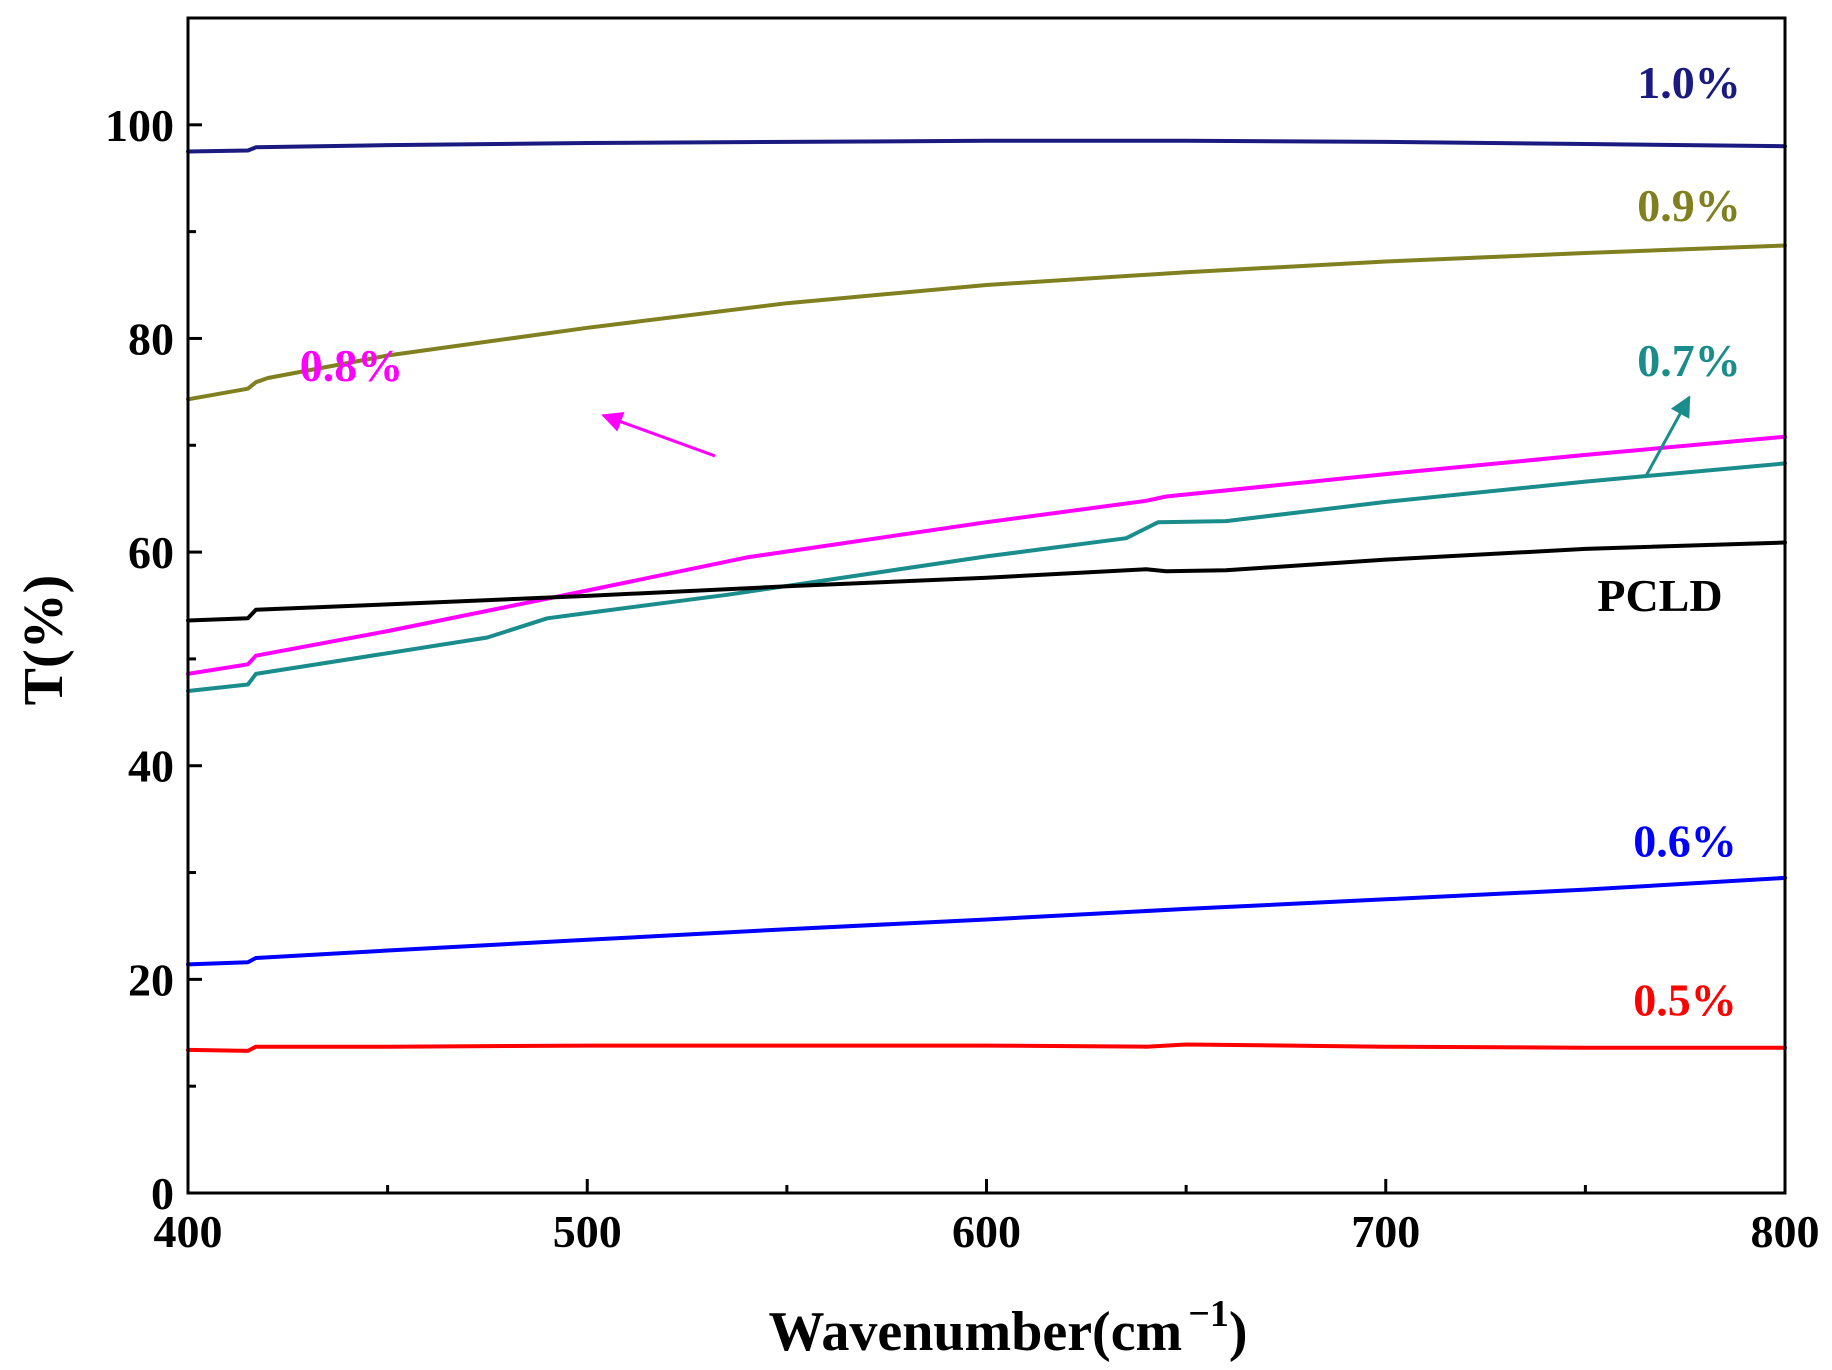 The height and width of the screenshot is (1370, 1832). I want to click on y-axis-title: T(%), so click(44, 640).